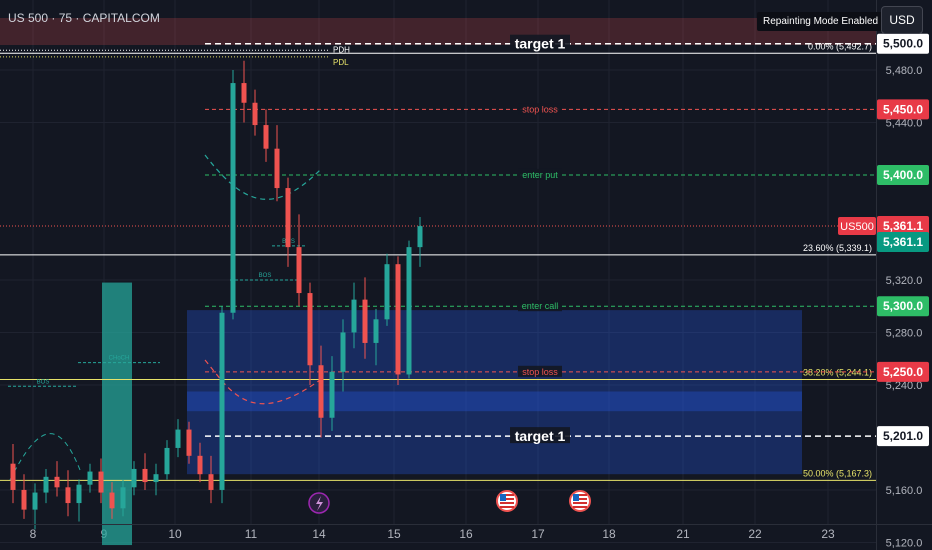 This screenshot has height=550, width=932. What do you see at coordinates (319, 534) in the screenshot?
I see `x-tick-label: 14` at bounding box center [319, 534].